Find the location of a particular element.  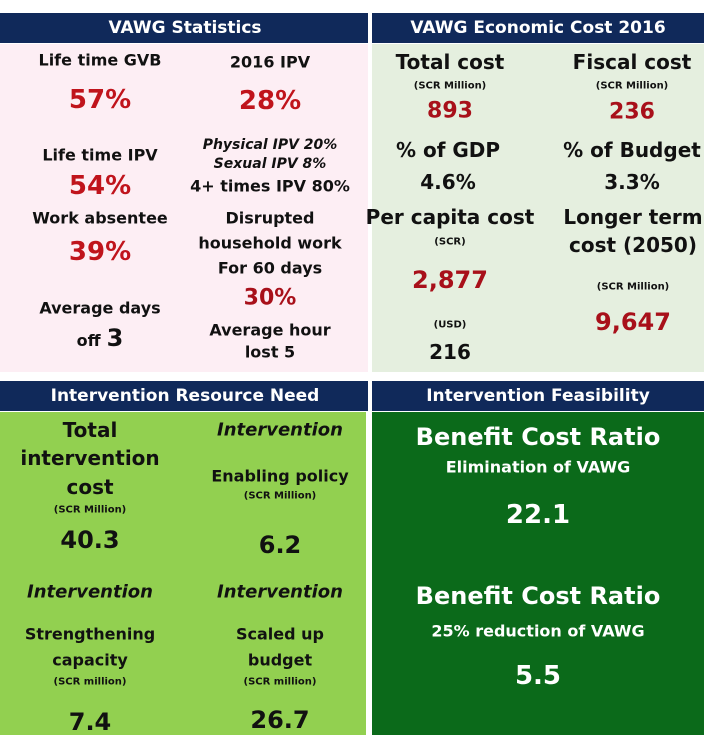

value2: 216 is located at coordinates (450, 352).